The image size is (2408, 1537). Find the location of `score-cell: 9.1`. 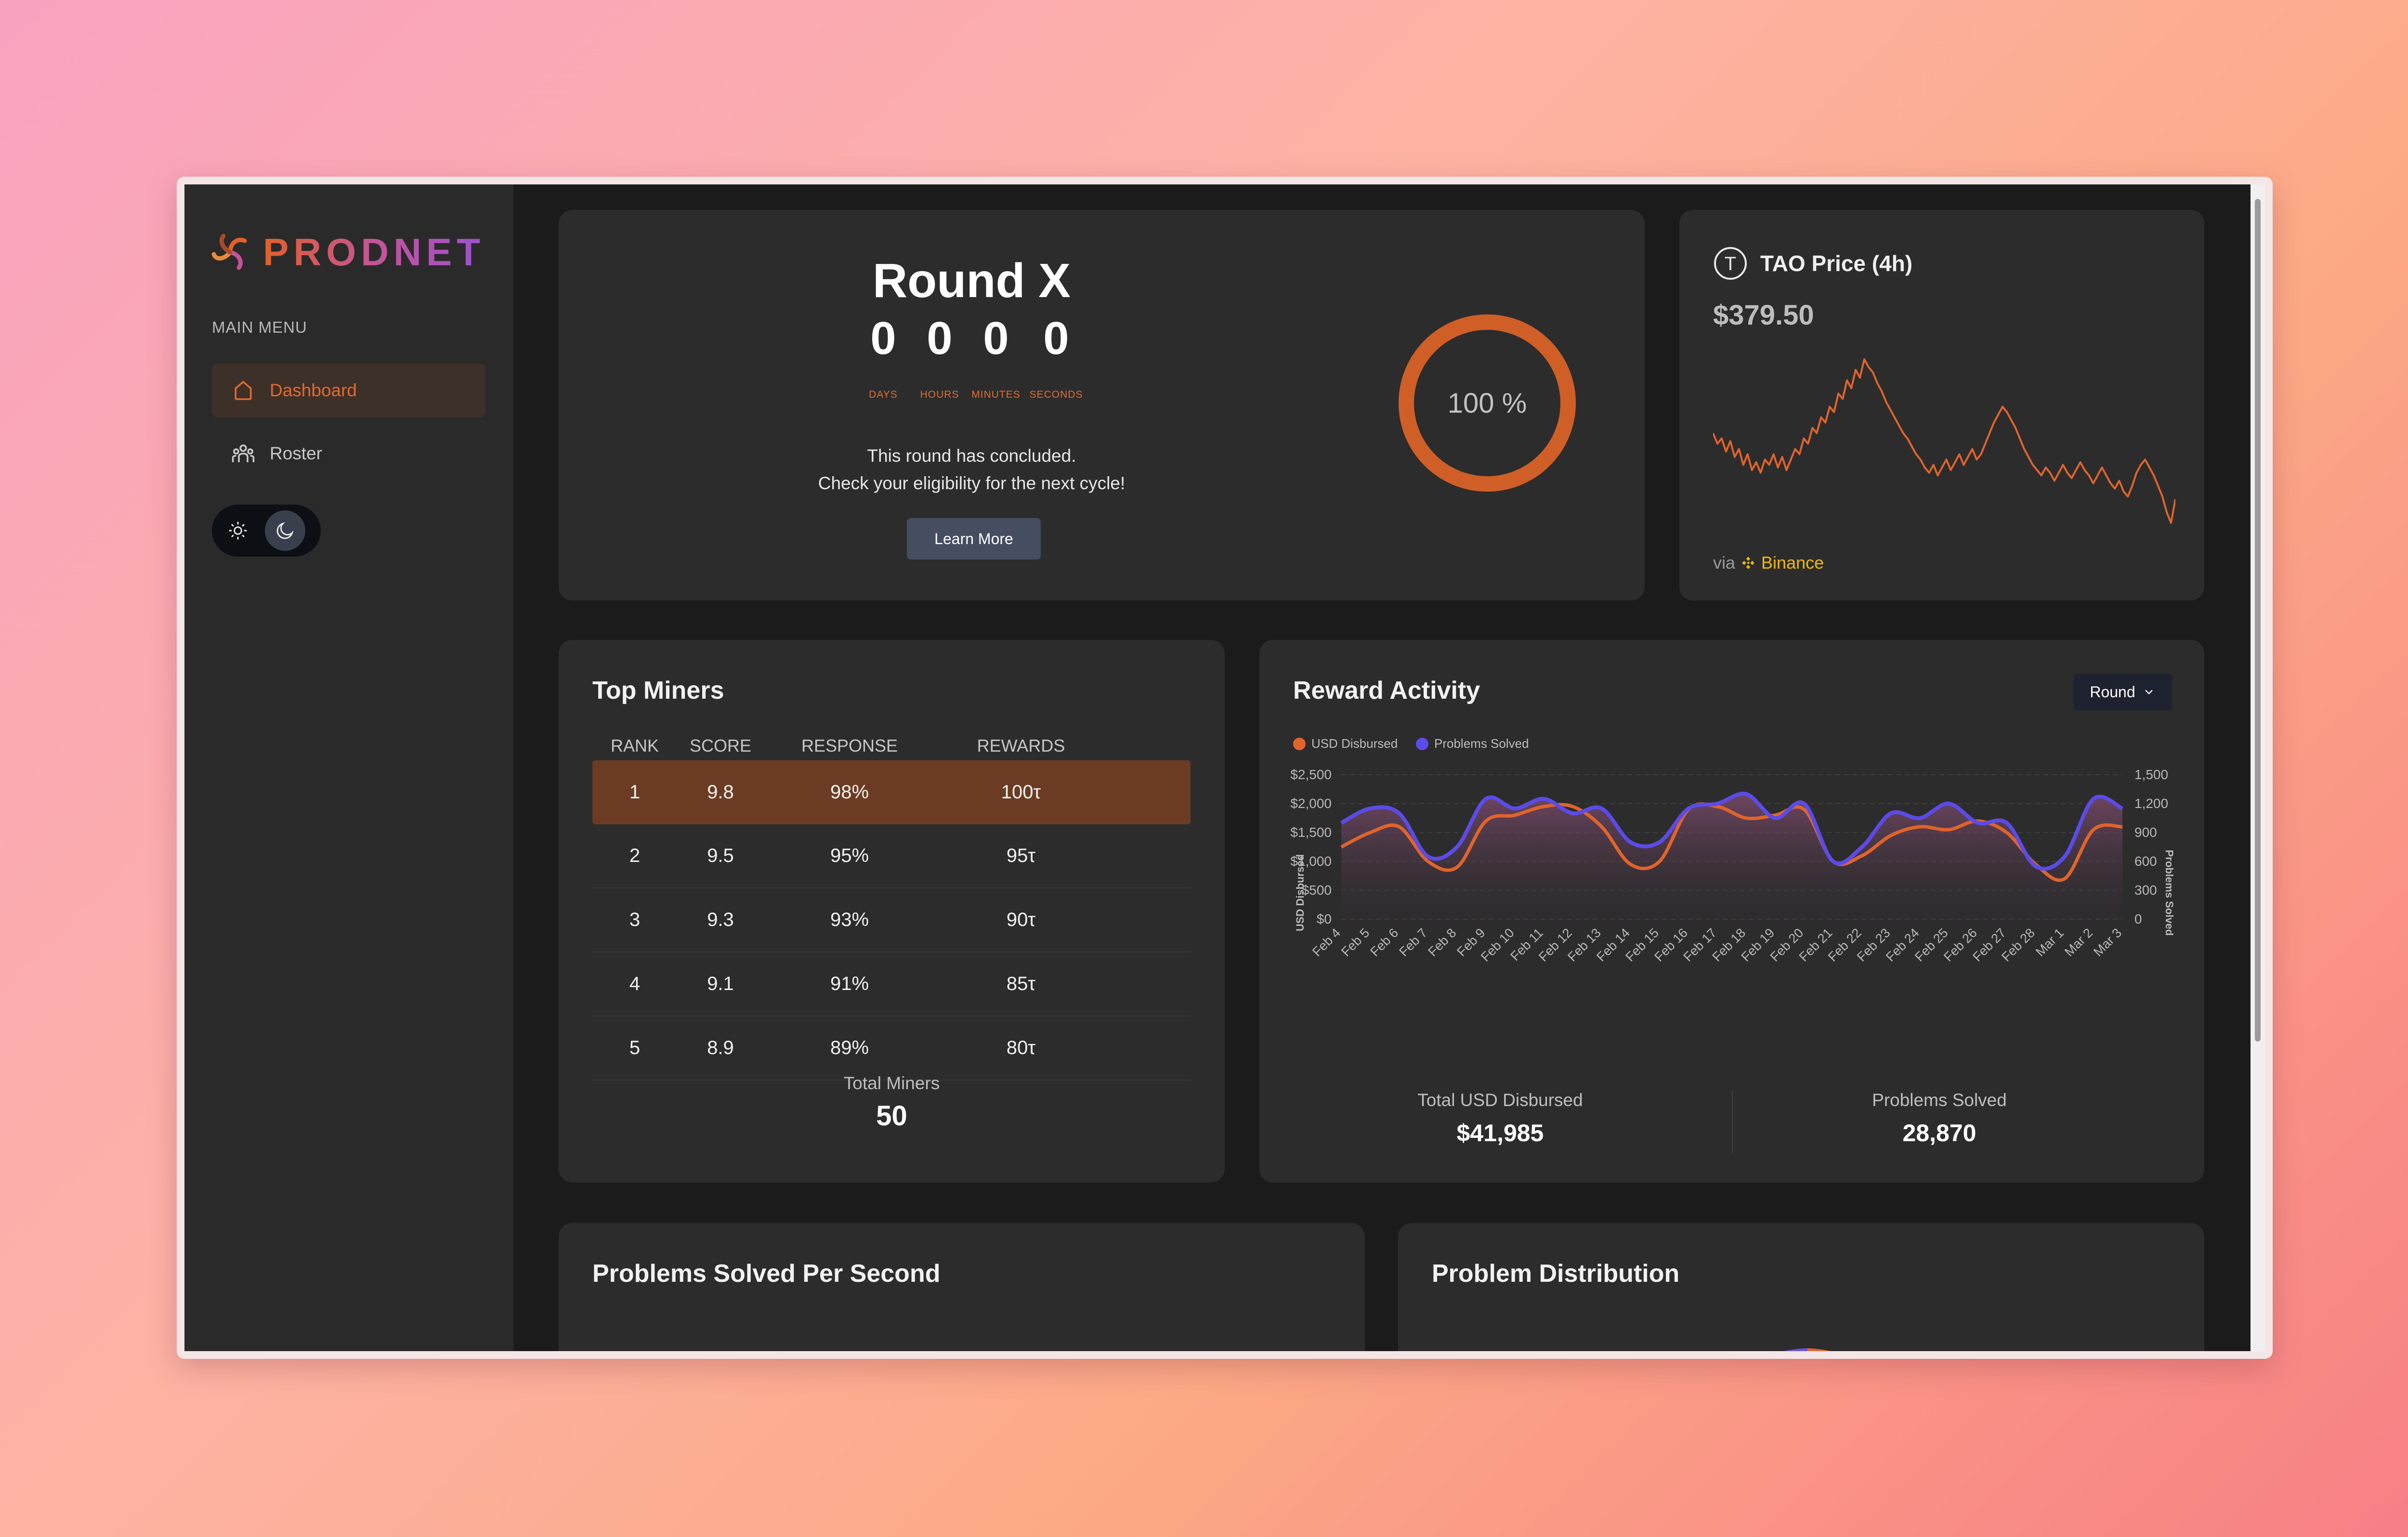

score-cell: 9.1 is located at coordinates (720, 984).